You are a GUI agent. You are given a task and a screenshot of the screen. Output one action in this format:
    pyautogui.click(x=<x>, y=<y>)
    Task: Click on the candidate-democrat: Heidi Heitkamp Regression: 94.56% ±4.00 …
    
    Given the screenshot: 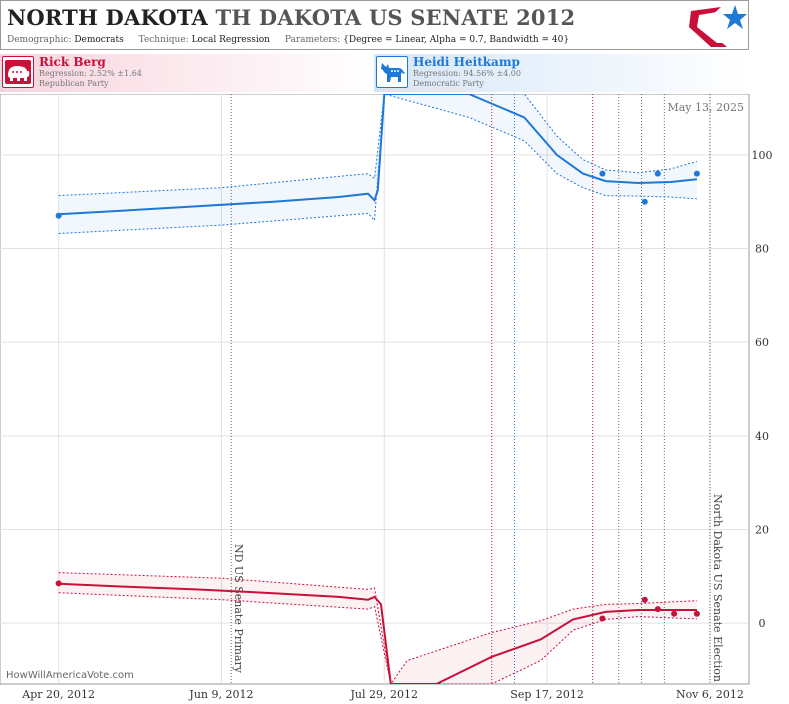 What is the action you would take?
    pyautogui.click(x=562, y=73)
    